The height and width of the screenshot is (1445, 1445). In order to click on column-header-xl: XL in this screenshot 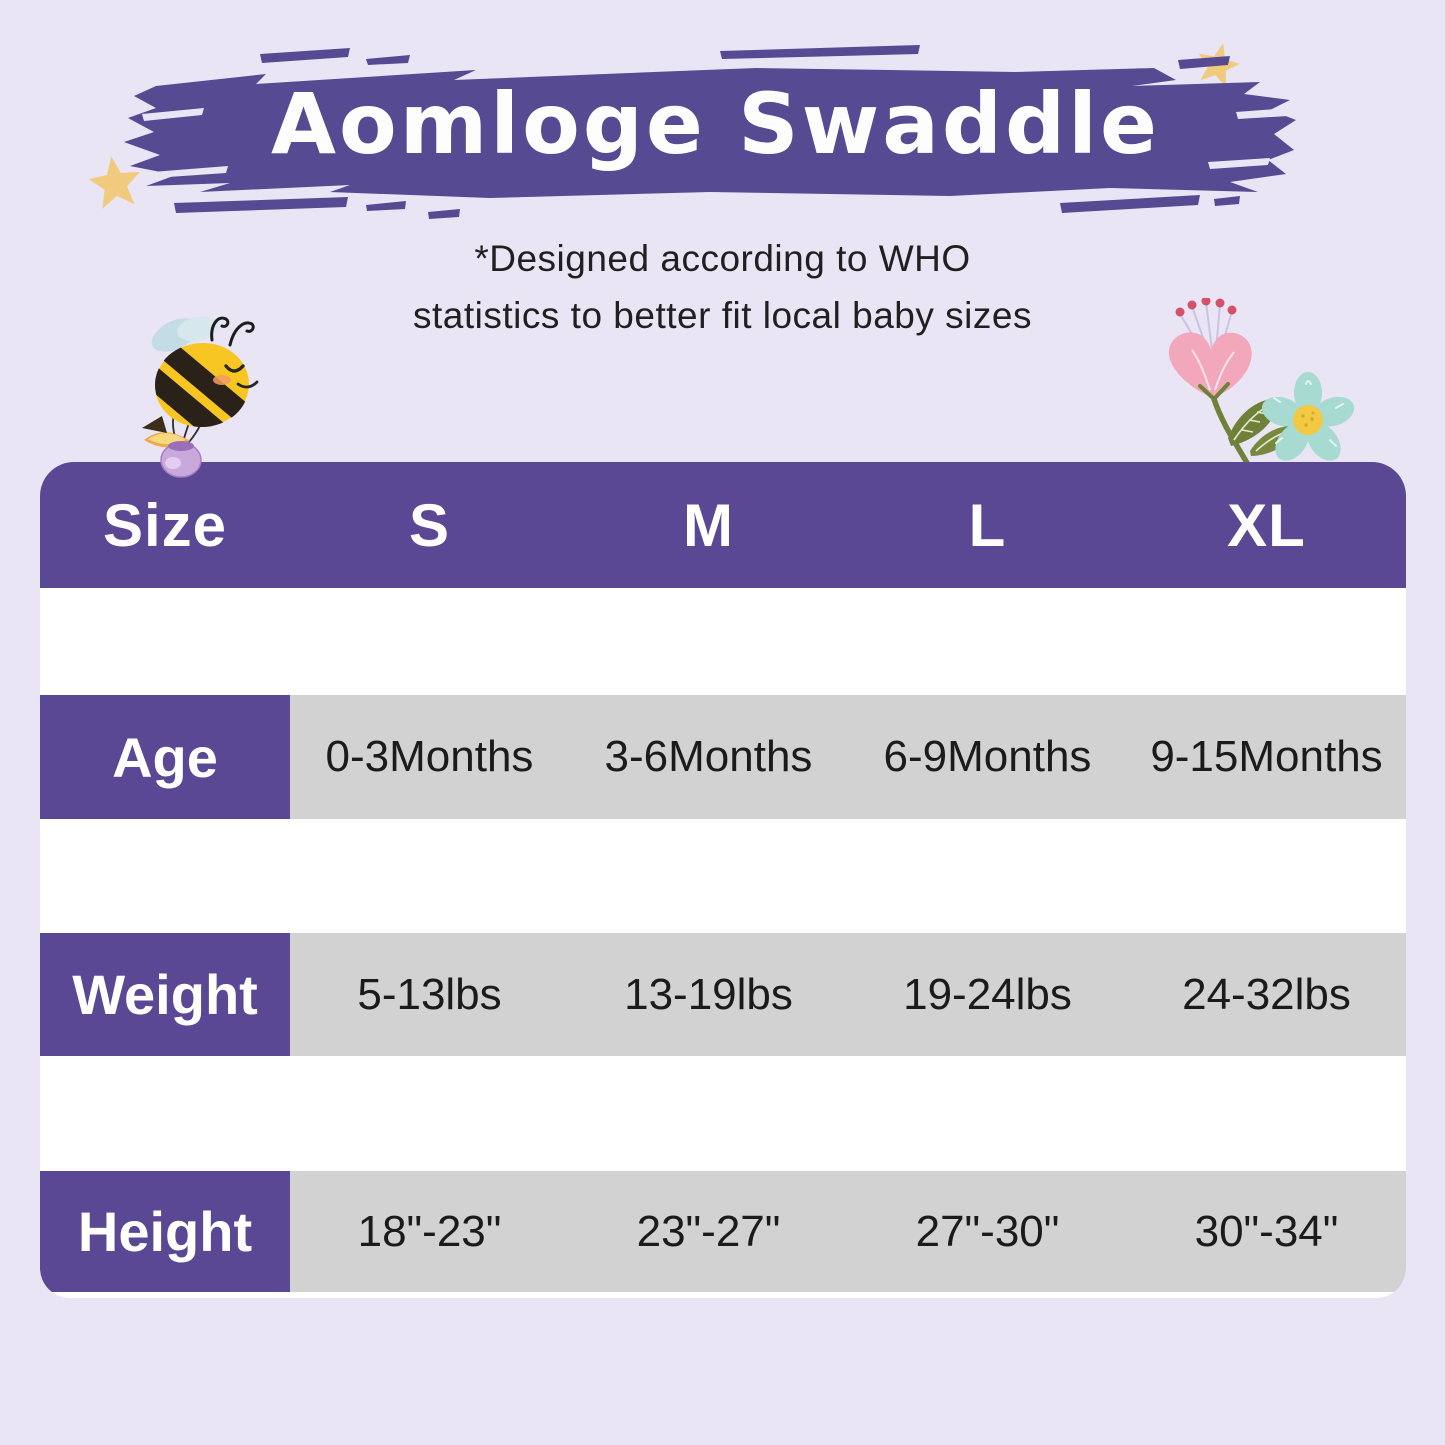, I will do `click(1266, 525)`.